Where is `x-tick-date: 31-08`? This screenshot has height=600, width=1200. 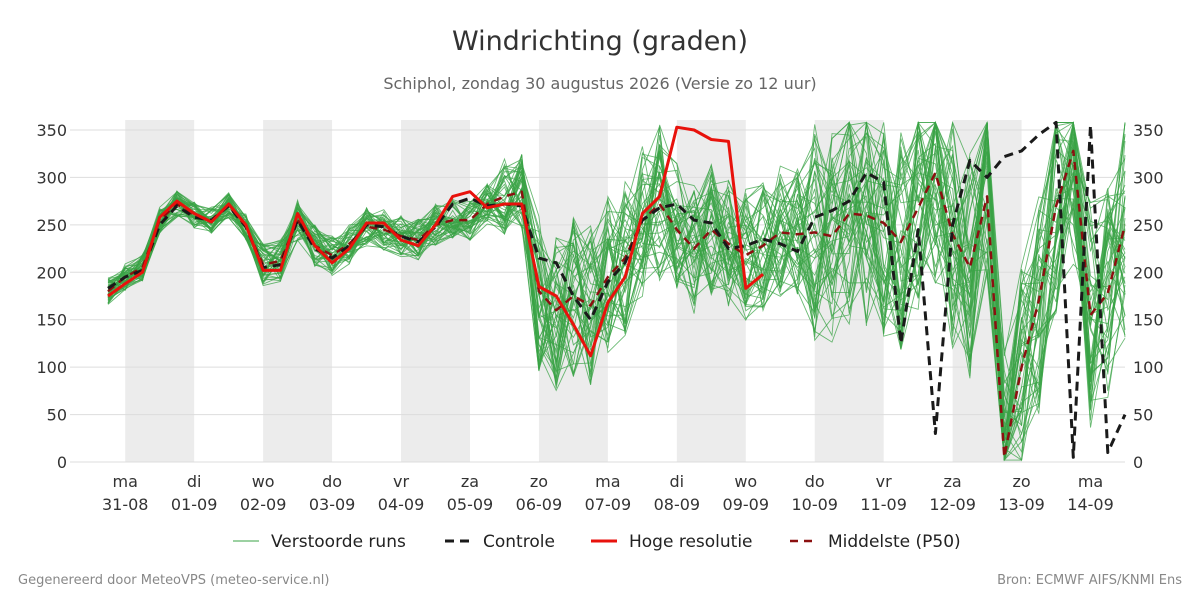
x-tick-date: 31-08 is located at coordinates (125, 504).